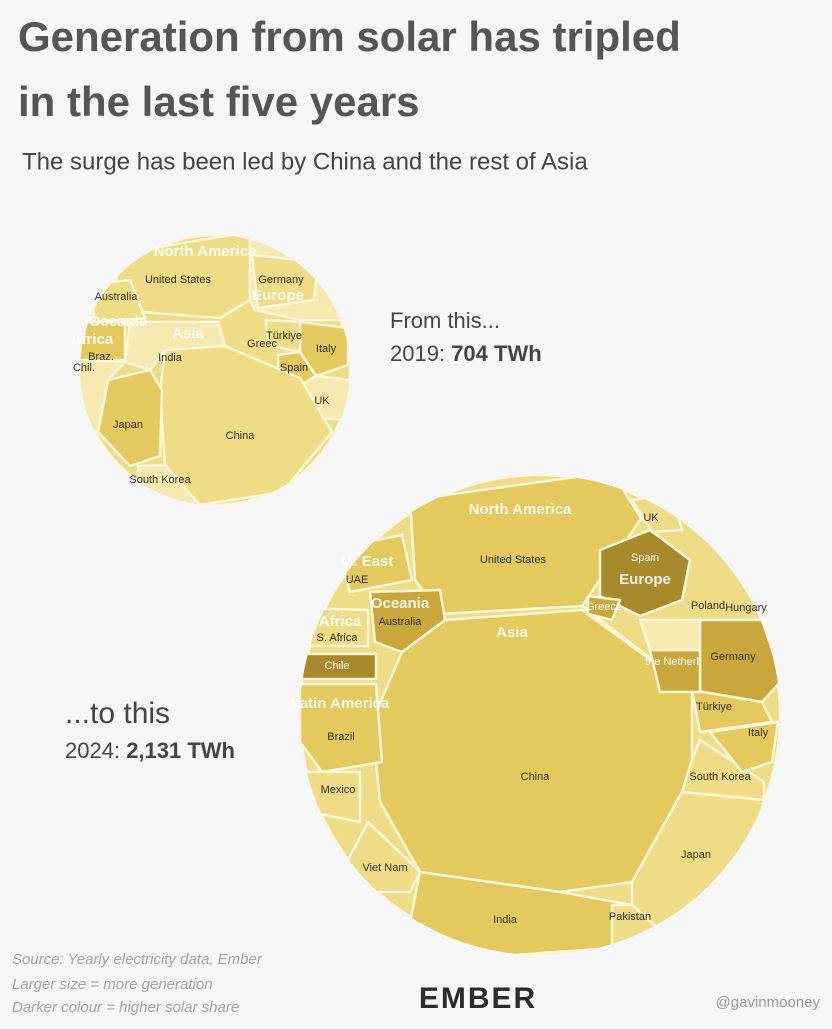 The image size is (832, 1029). What do you see at coordinates (137, 959) in the screenshot?
I see `source: Source: Yearly electricity data, Ember` at bounding box center [137, 959].